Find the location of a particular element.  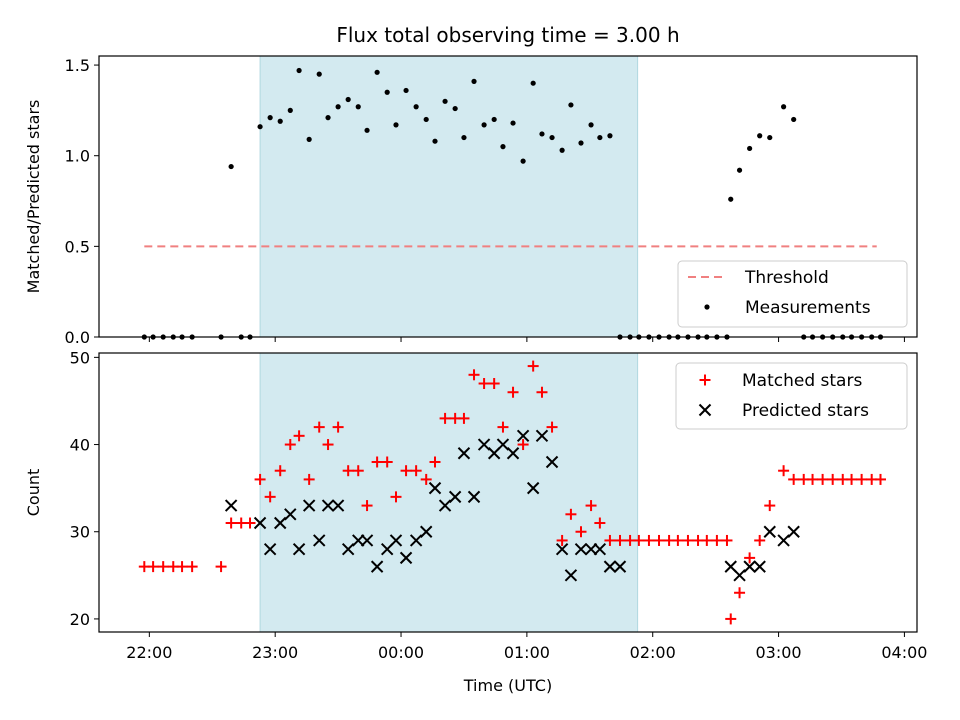

x-tick-label: 00:00 is located at coordinates (401, 652).